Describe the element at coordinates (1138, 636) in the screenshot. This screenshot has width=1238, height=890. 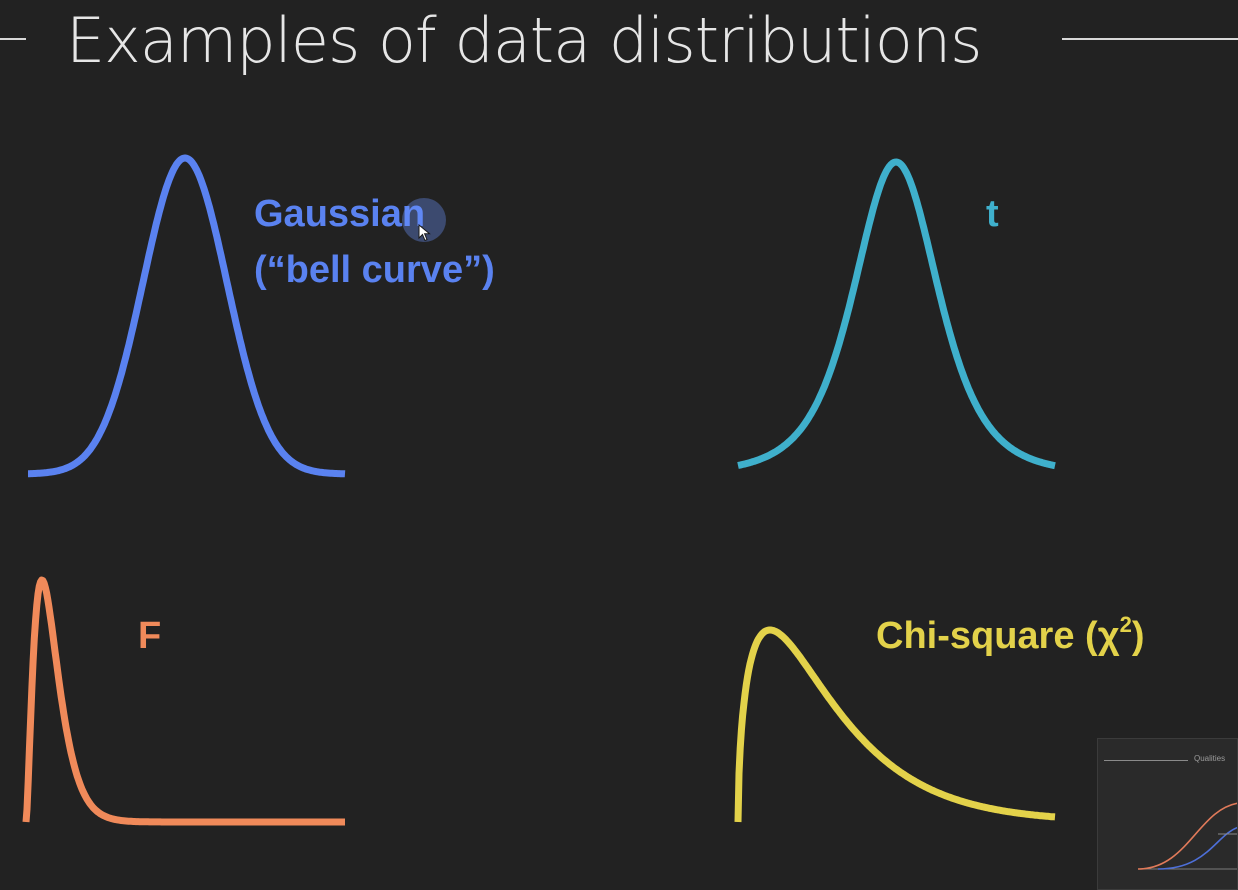
I see `chi-square-label-close: )` at that location.